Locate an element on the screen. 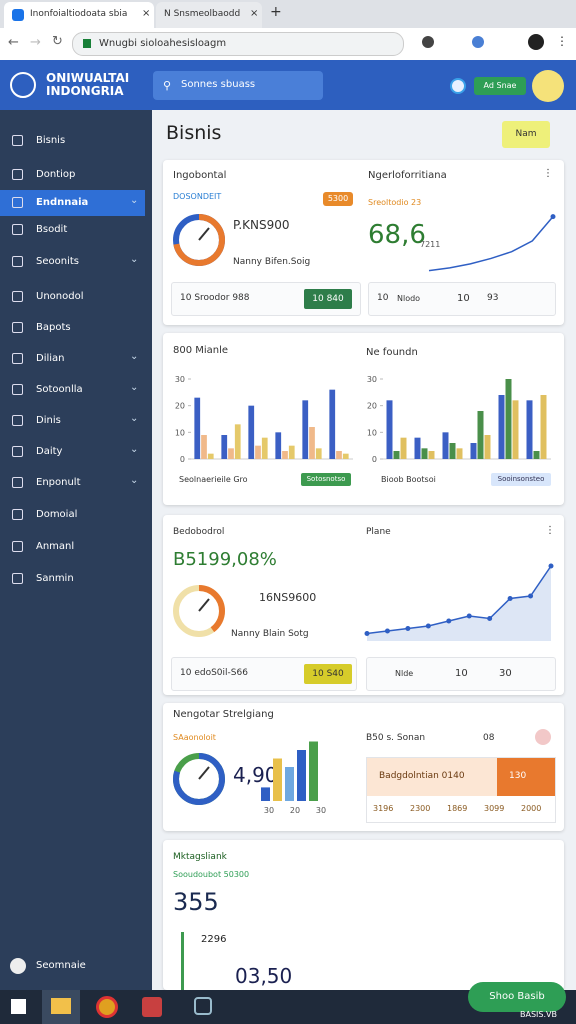  big-value: 03,50 is located at coordinates (264, 976).